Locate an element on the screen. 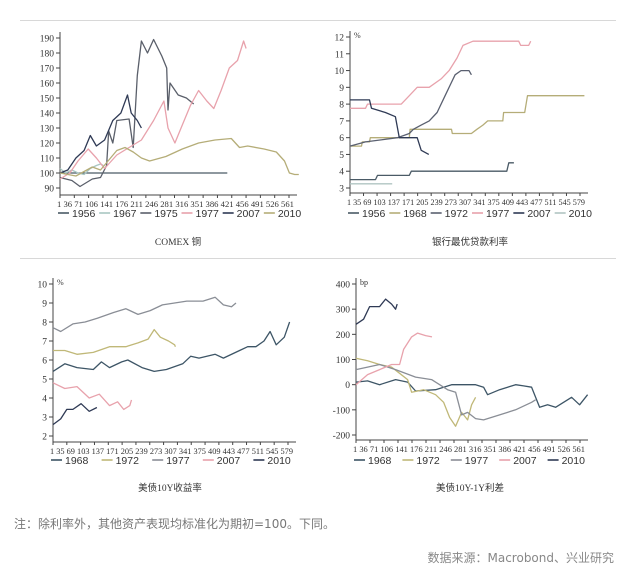 The width and height of the screenshot is (636, 571). series-line-1967 is located at coordinates (81, 169).